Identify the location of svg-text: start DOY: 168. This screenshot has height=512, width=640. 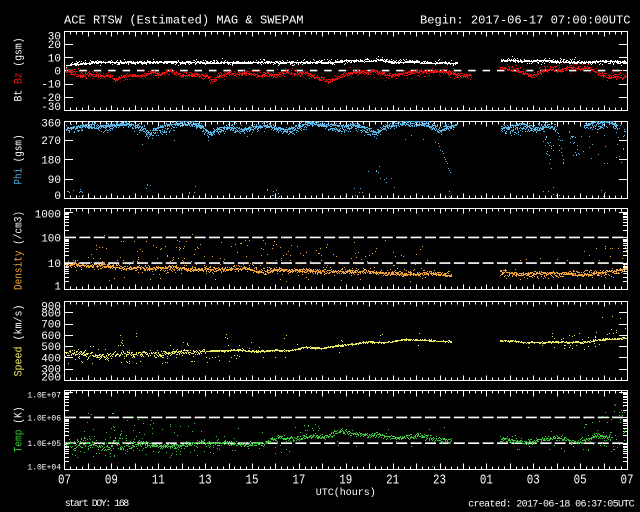
(97, 504).